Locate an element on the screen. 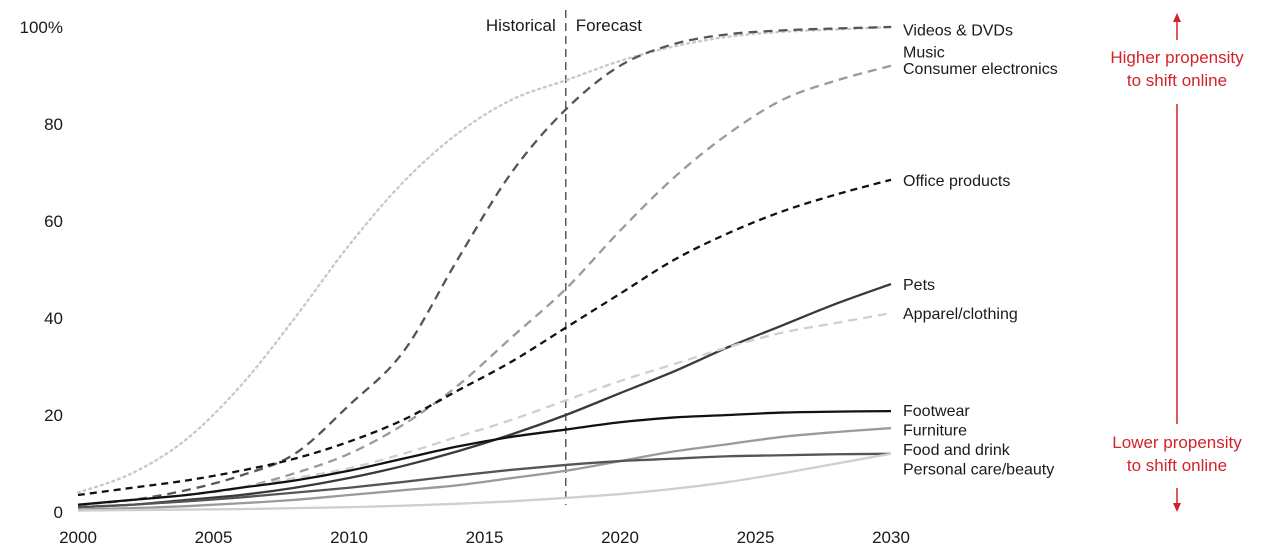 The image size is (1267, 550). y-tick-label: 60 is located at coordinates (53, 221).